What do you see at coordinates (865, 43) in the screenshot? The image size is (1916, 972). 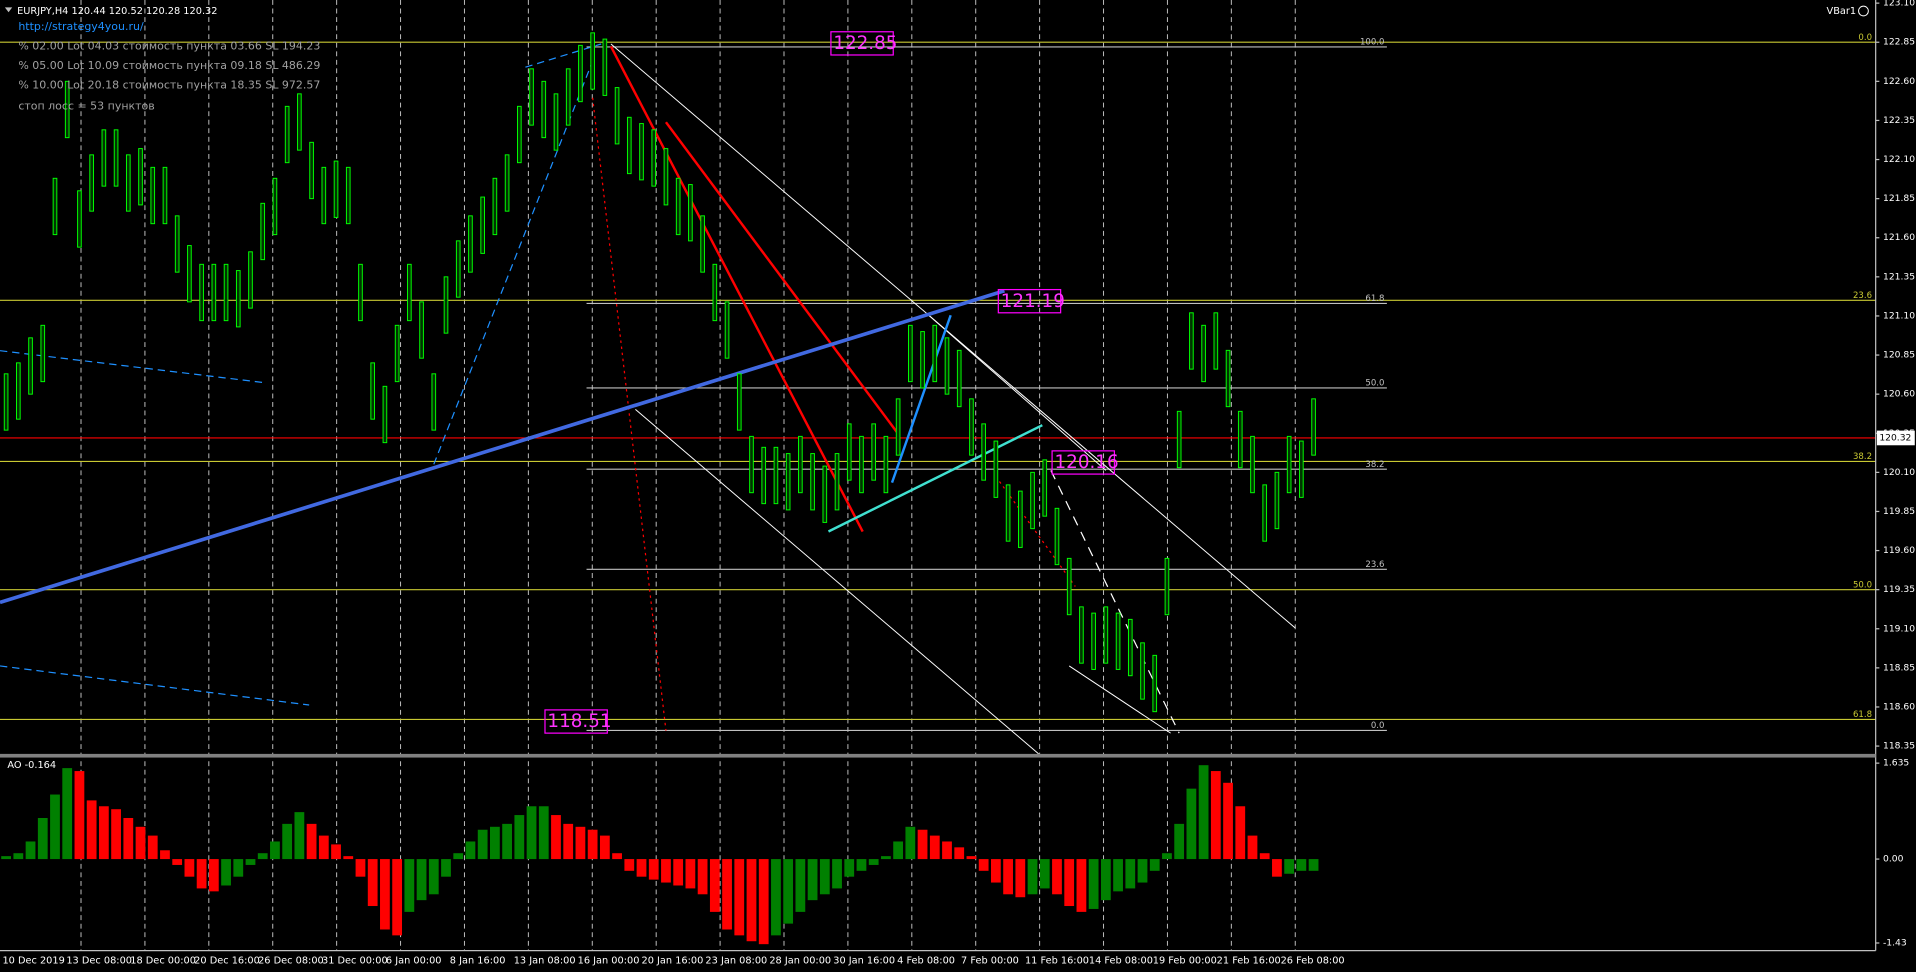 I see `annotation: 122.85` at bounding box center [865, 43].